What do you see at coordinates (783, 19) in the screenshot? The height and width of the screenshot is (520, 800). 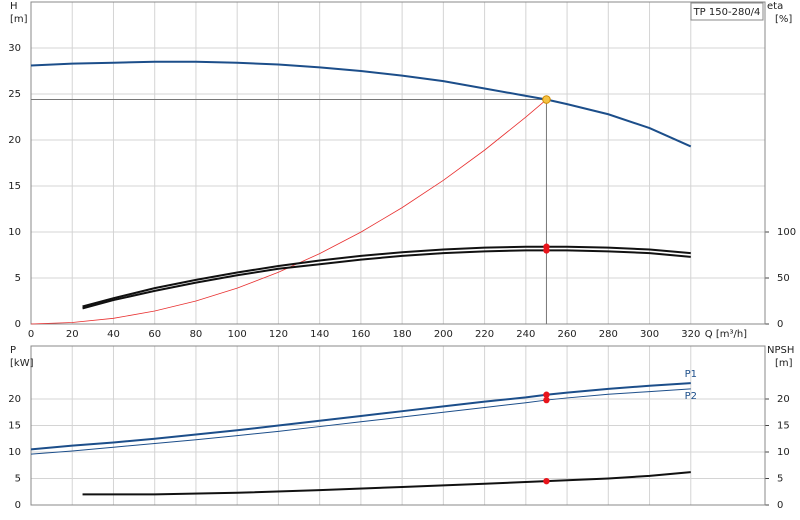 I see `y2-axis-unit: [%]` at bounding box center [783, 19].